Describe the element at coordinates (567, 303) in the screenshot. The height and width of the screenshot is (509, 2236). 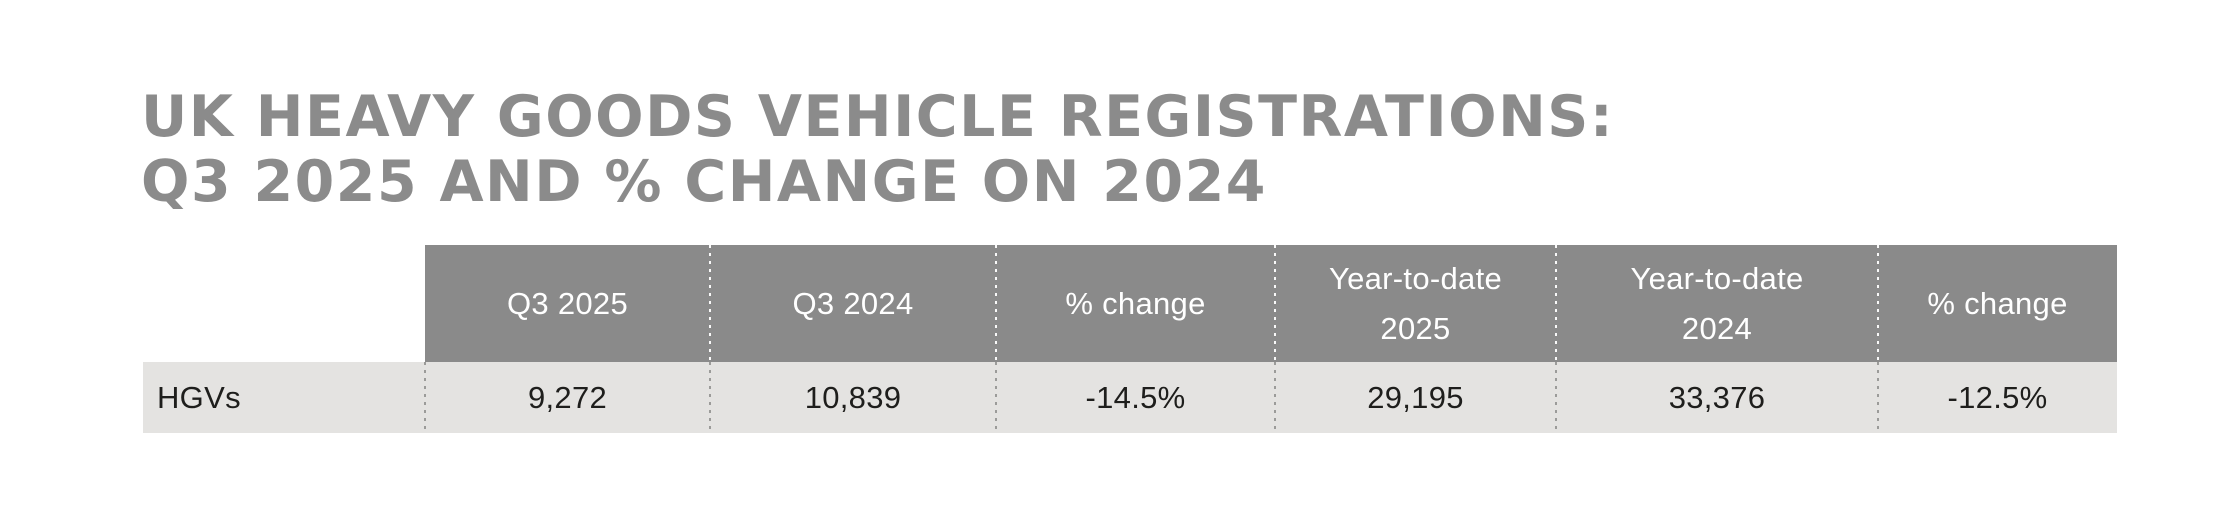
I see `header-cell-q3-2025: Q3 2025` at that location.